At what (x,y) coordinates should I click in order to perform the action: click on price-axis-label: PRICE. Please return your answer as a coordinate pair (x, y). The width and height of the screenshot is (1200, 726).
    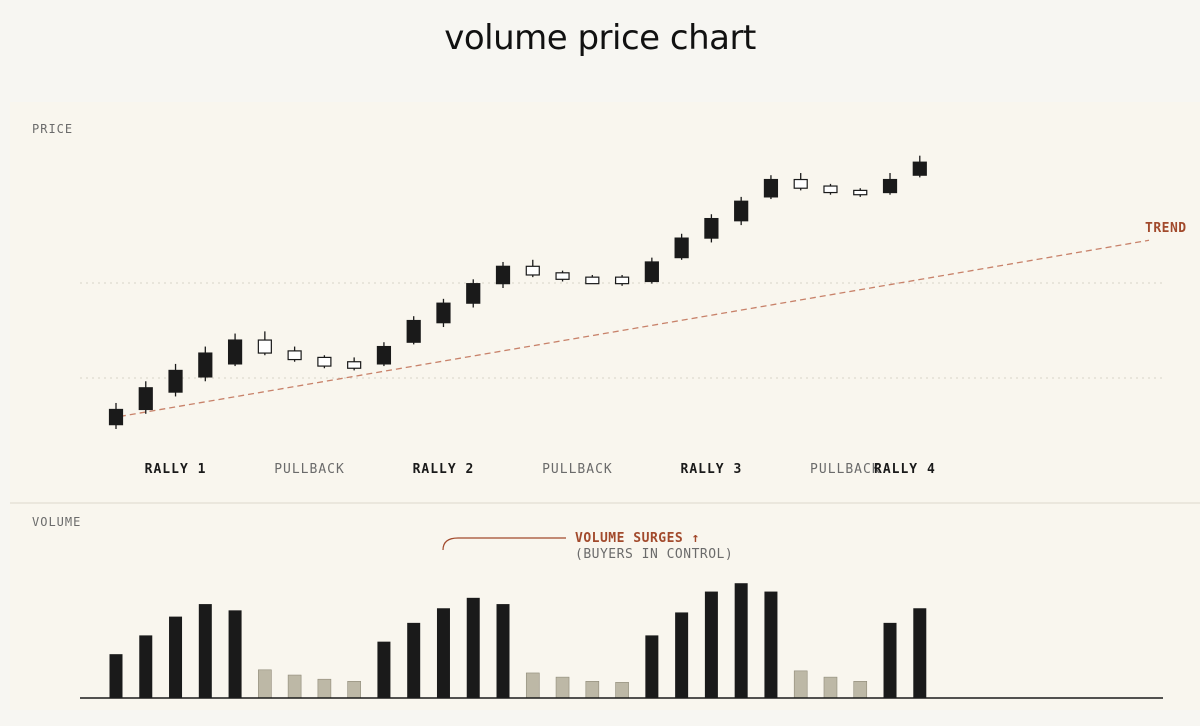
    Looking at the image, I should click on (52, 129).